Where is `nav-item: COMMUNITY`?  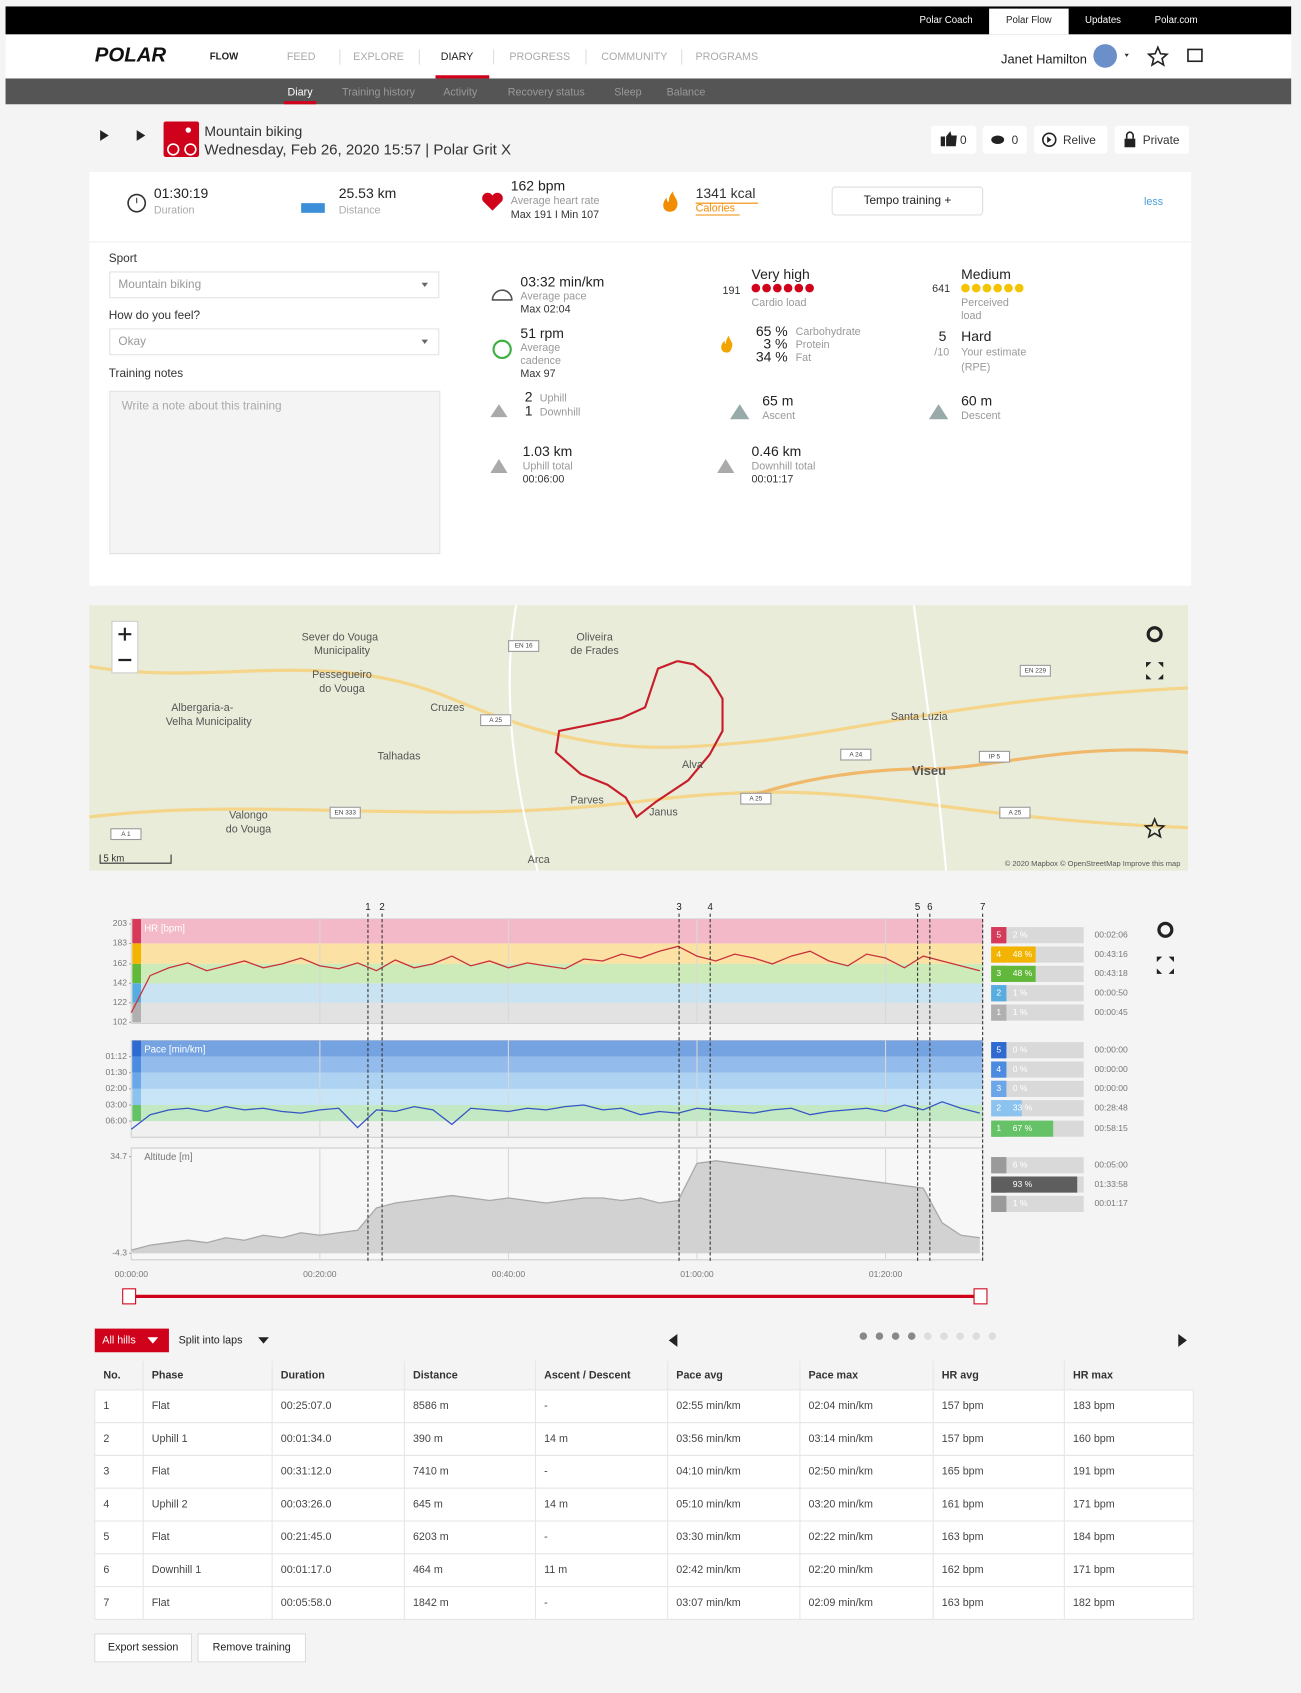
nav-item: COMMUNITY is located at coordinates (634, 57).